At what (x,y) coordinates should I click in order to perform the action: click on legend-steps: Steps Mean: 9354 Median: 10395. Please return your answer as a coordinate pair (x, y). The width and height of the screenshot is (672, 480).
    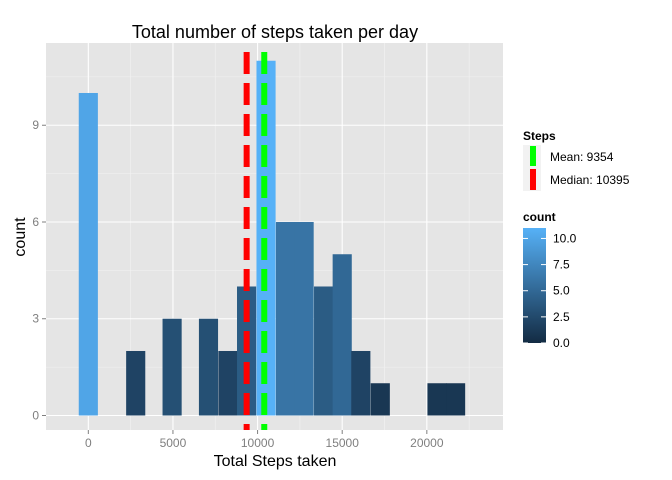
    Looking at the image, I should click on (576, 160).